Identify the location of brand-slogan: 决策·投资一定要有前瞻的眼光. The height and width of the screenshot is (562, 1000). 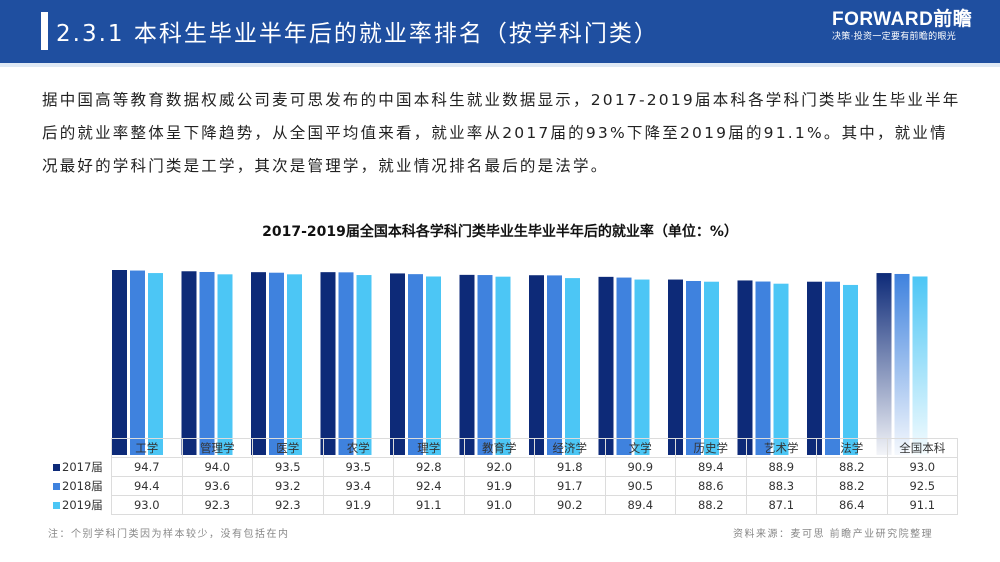
(894, 37).